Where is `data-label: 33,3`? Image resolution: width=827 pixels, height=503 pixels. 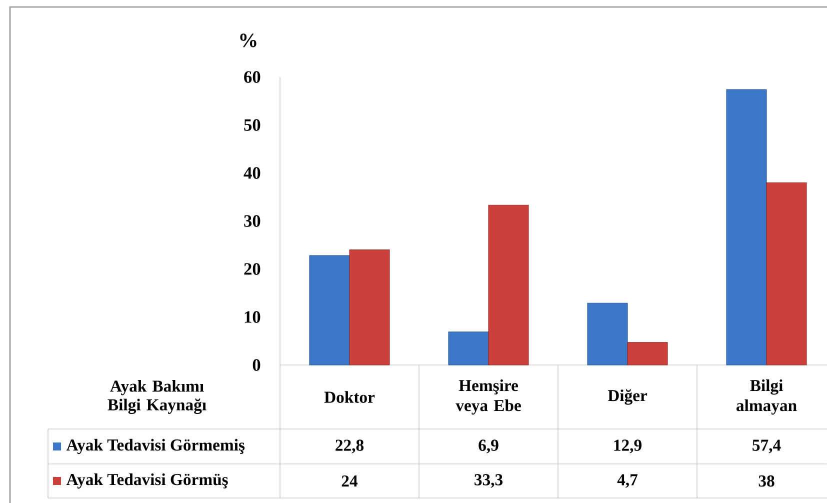 data-label: 33,3 is located at coordinates (488, 481).